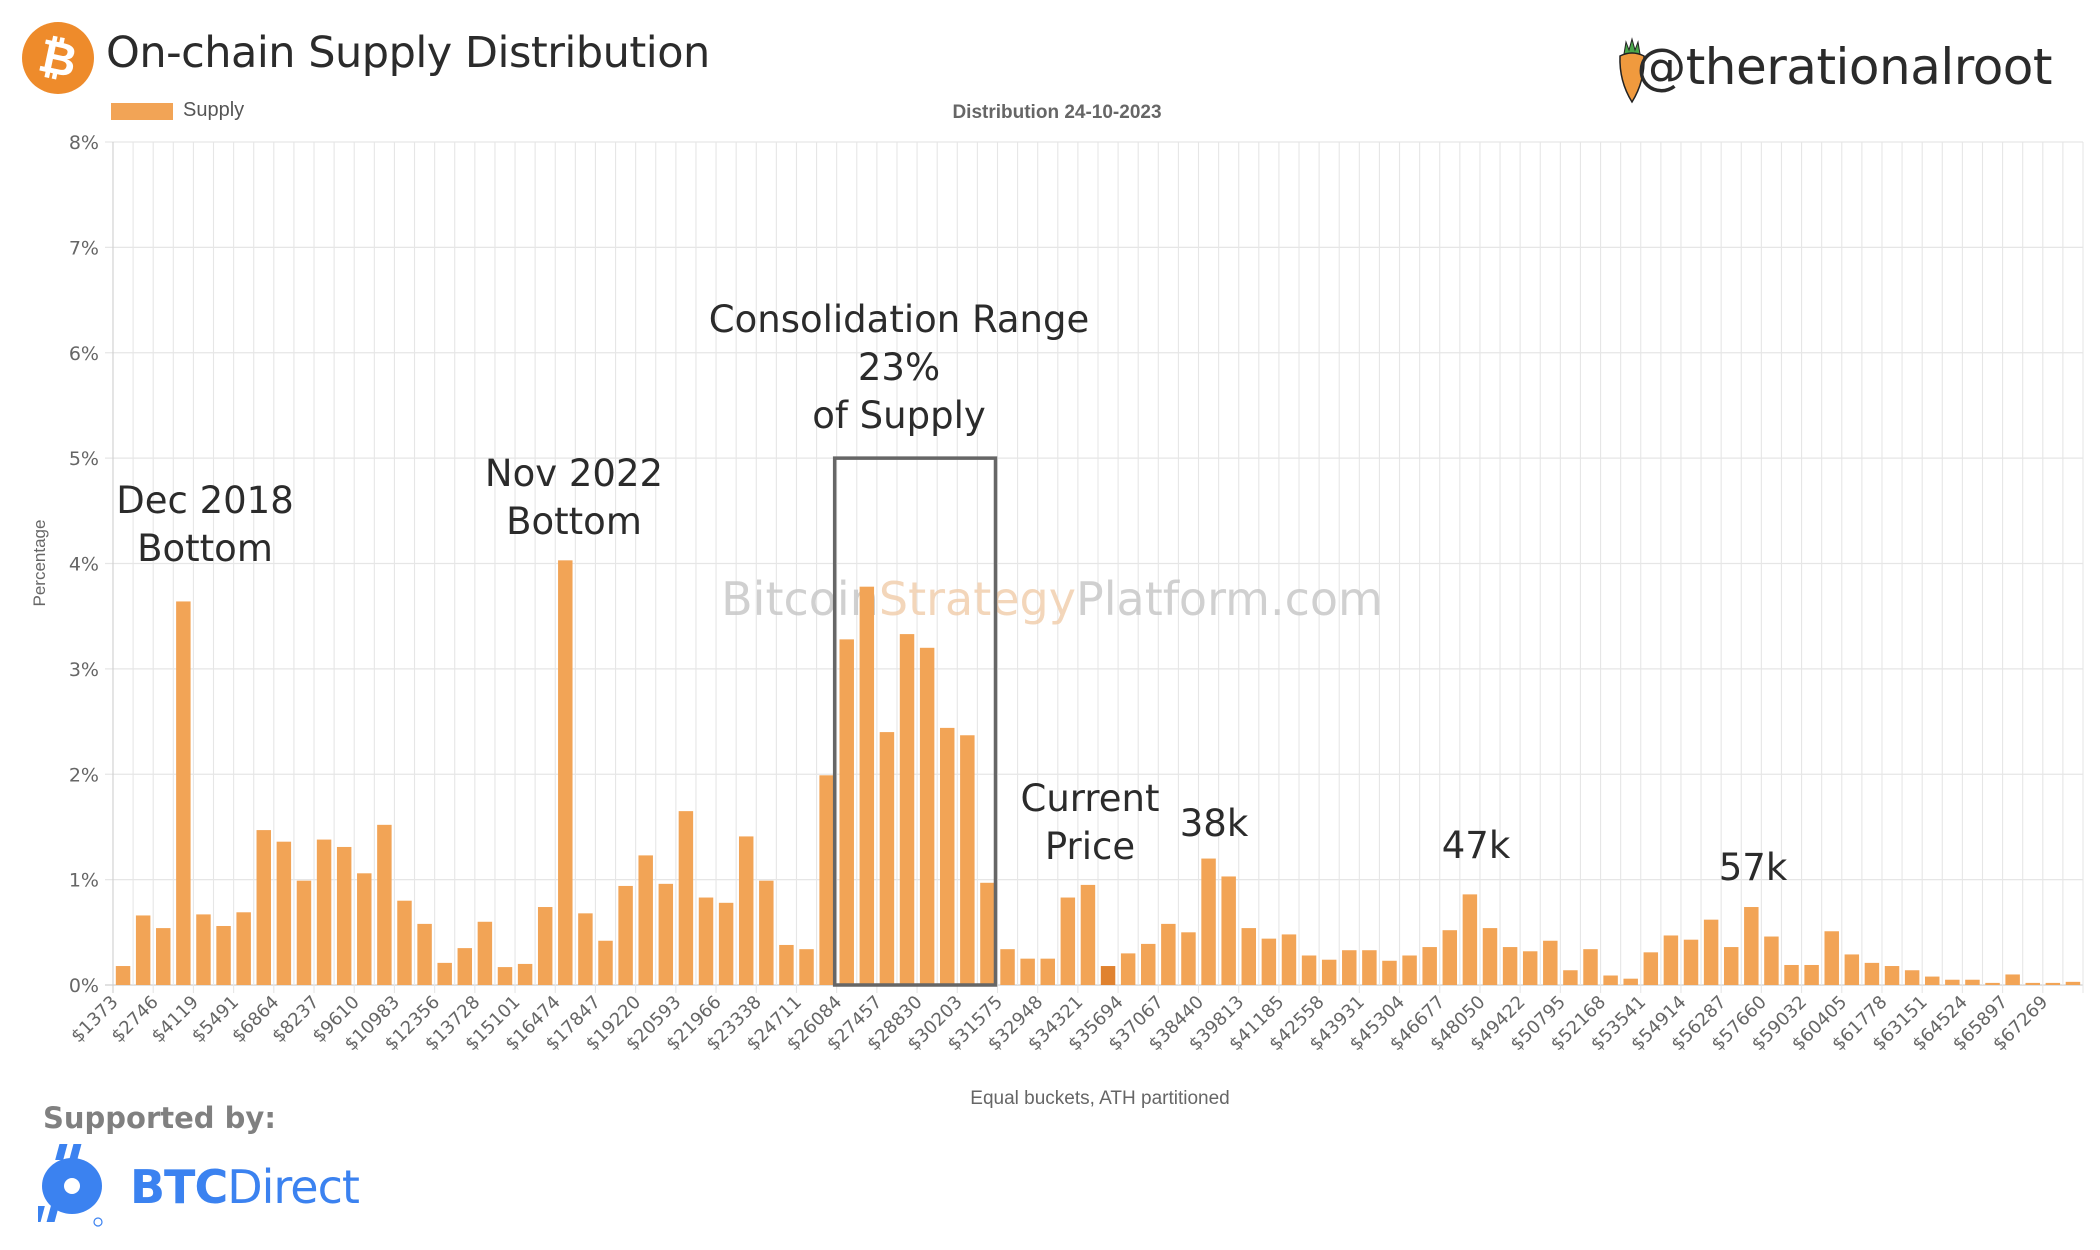  What do you see at coordinates (58, 58) in the screenshot?
I see `bitcoin-icon: ₿` at bounding box center [58, 58].